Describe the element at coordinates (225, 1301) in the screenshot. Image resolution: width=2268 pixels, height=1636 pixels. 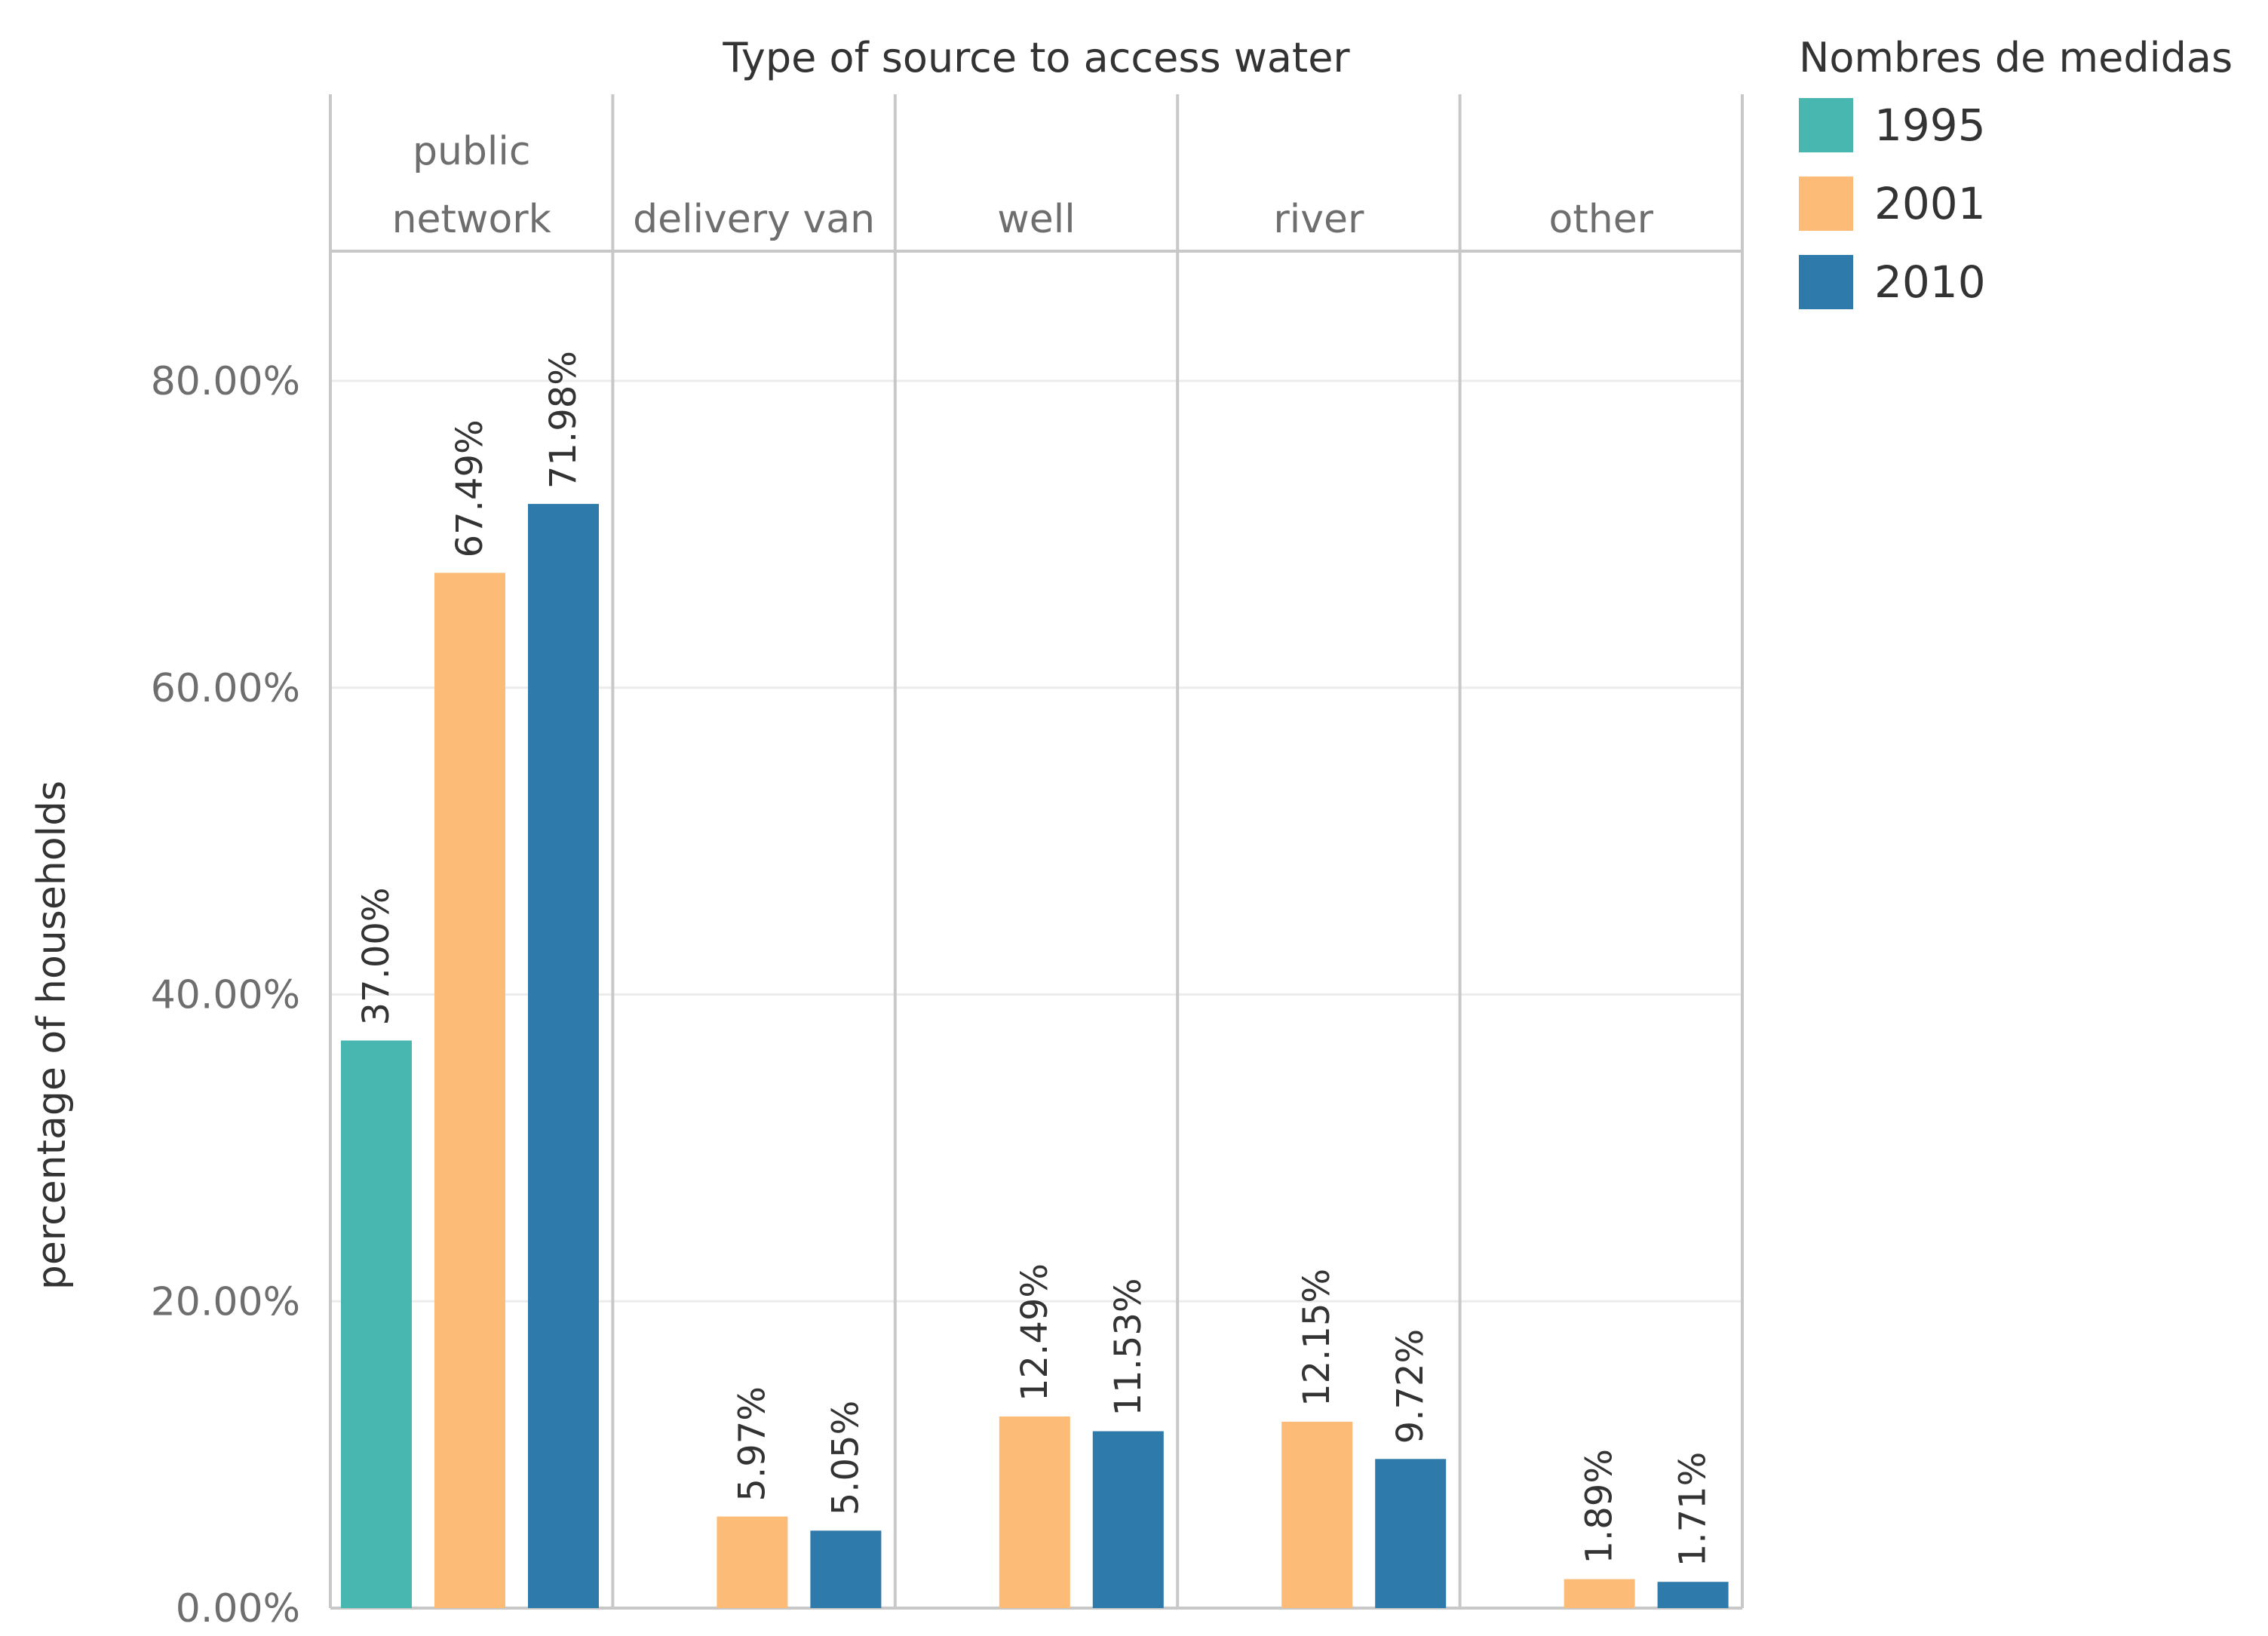
I see `y-tick-label: 20.00%` at that location.